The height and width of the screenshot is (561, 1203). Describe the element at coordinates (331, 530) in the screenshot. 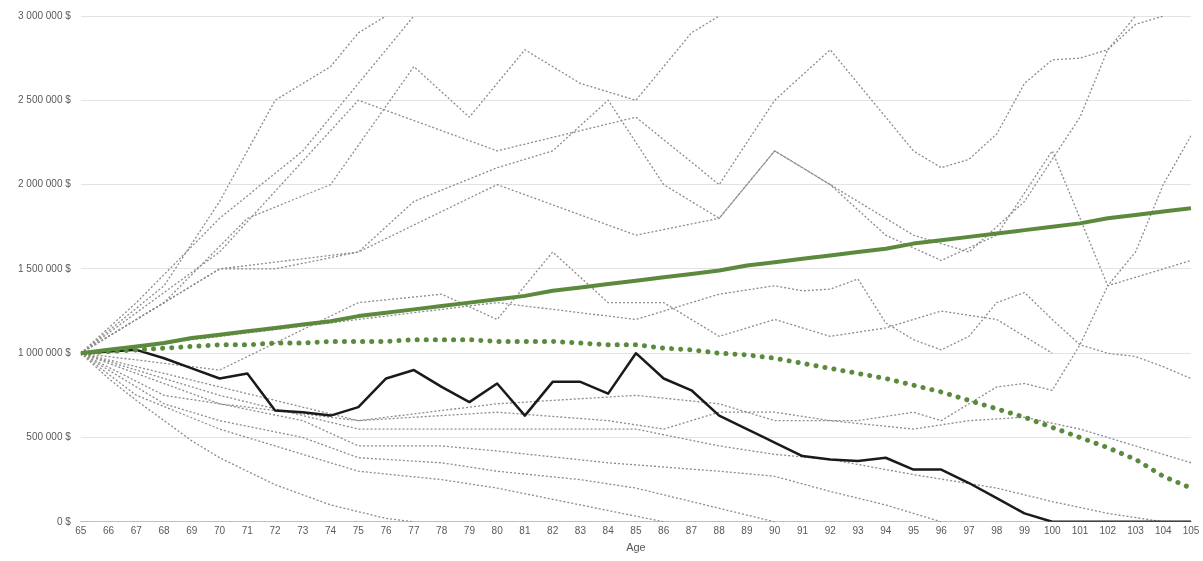

I see `x-tick-label: 74` at that location.